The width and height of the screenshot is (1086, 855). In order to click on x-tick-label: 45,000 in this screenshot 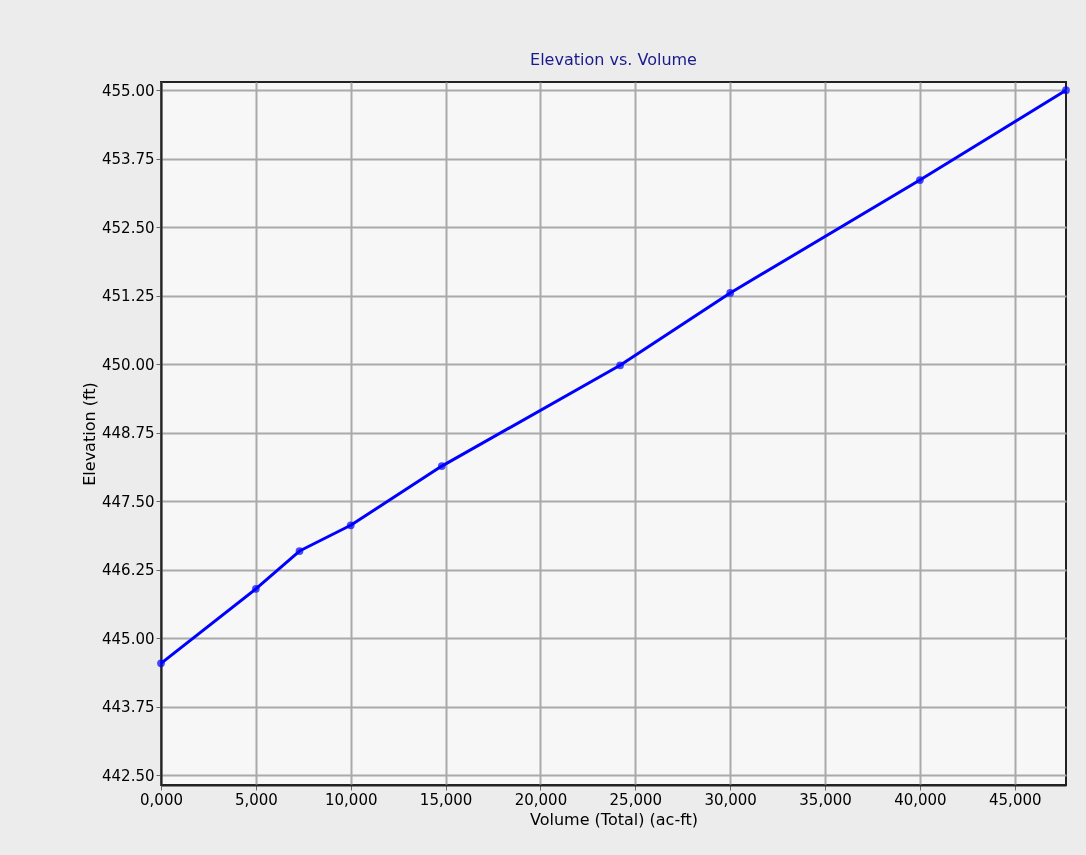, I will do `click(1015, 799)`.